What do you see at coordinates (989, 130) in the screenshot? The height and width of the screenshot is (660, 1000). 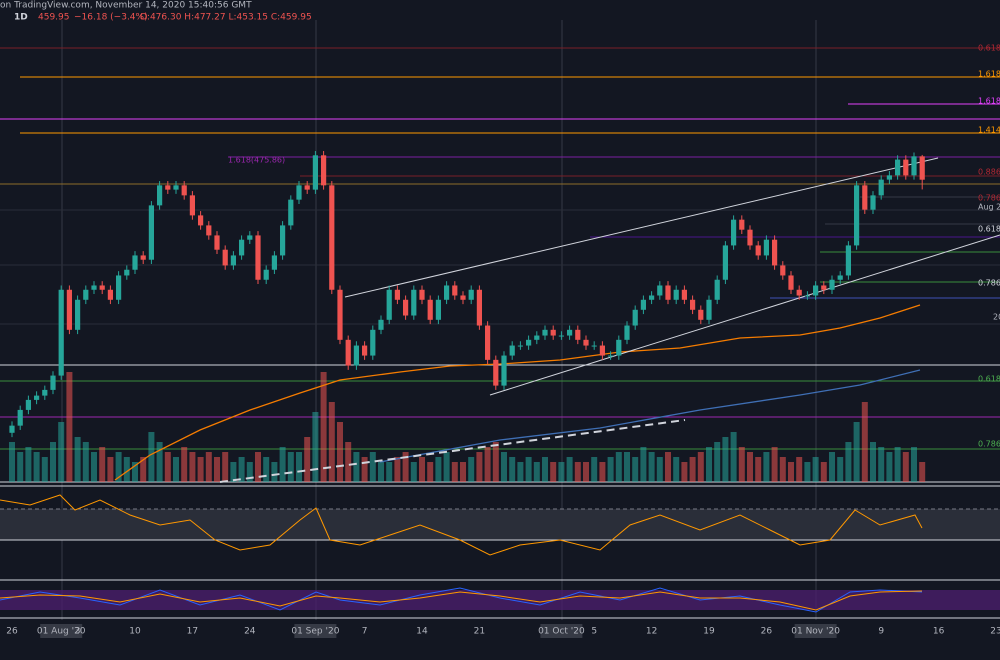 I see `level-label: 1.414(` at bounding box center [989, 130].